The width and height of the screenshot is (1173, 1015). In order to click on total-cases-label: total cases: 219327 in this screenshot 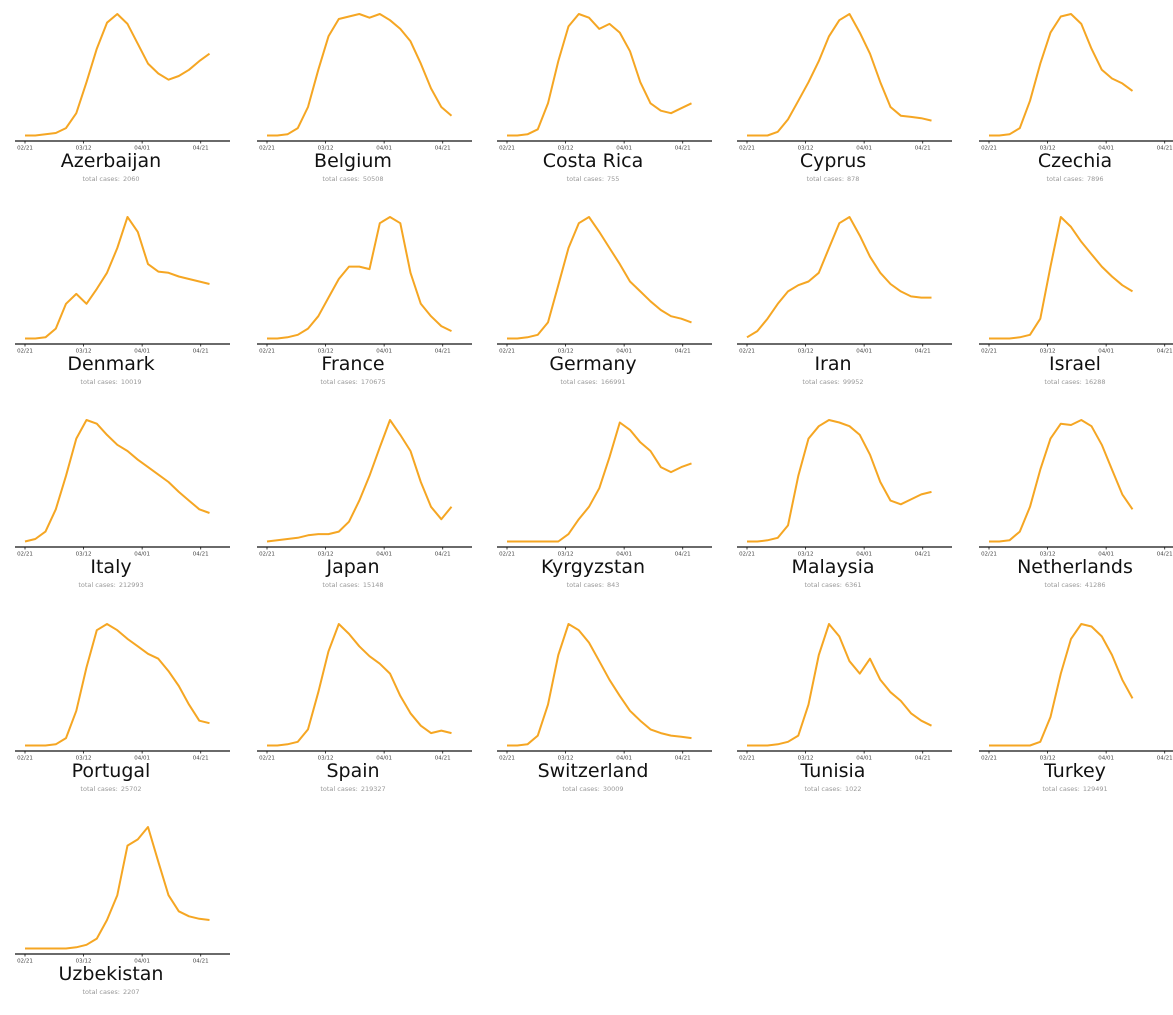, I will do `click(353, 789)`.